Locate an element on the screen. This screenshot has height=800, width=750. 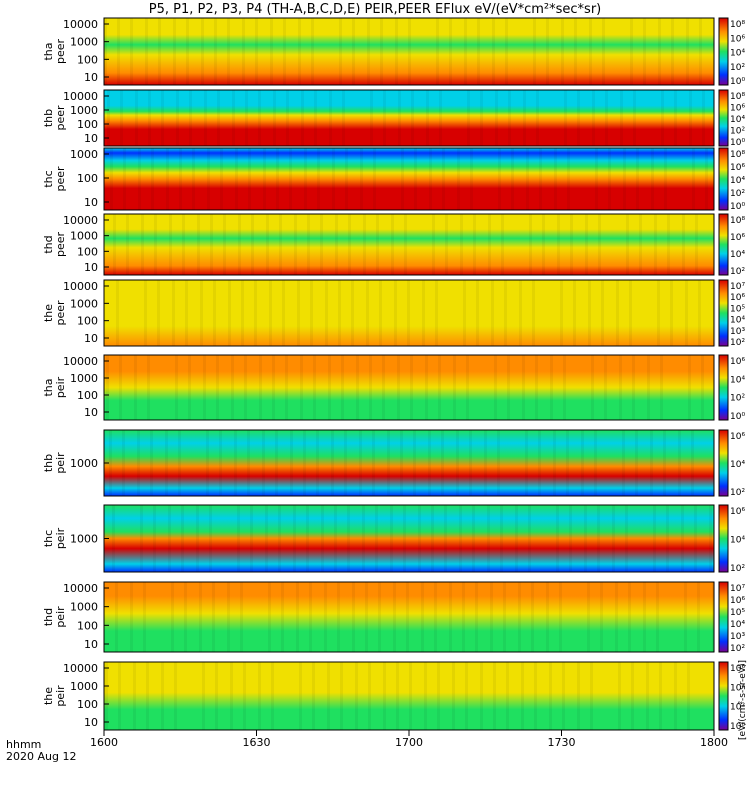
colorbar-tick-label: 10³ is located at coordinates (737, 637).